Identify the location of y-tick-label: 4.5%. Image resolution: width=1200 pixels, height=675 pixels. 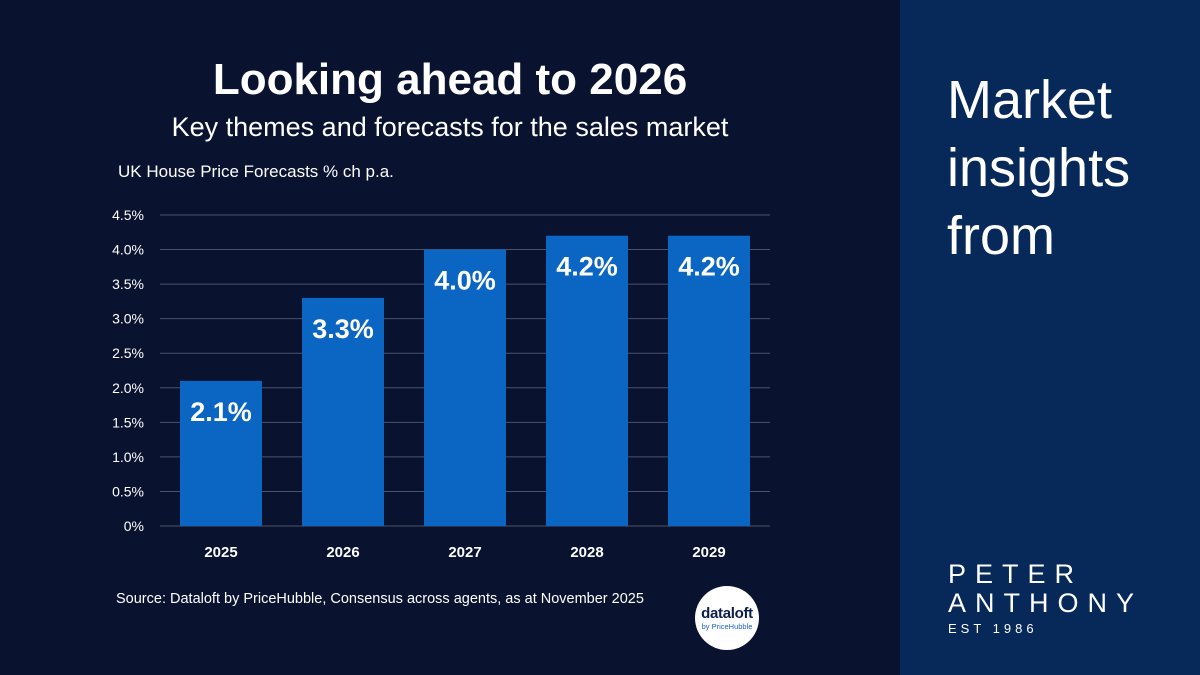
(128, 215).